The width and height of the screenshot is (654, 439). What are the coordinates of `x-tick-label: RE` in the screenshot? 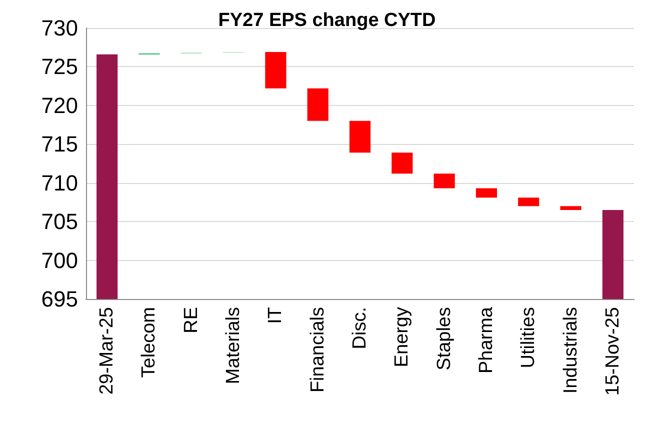 It's located at (191, 320).